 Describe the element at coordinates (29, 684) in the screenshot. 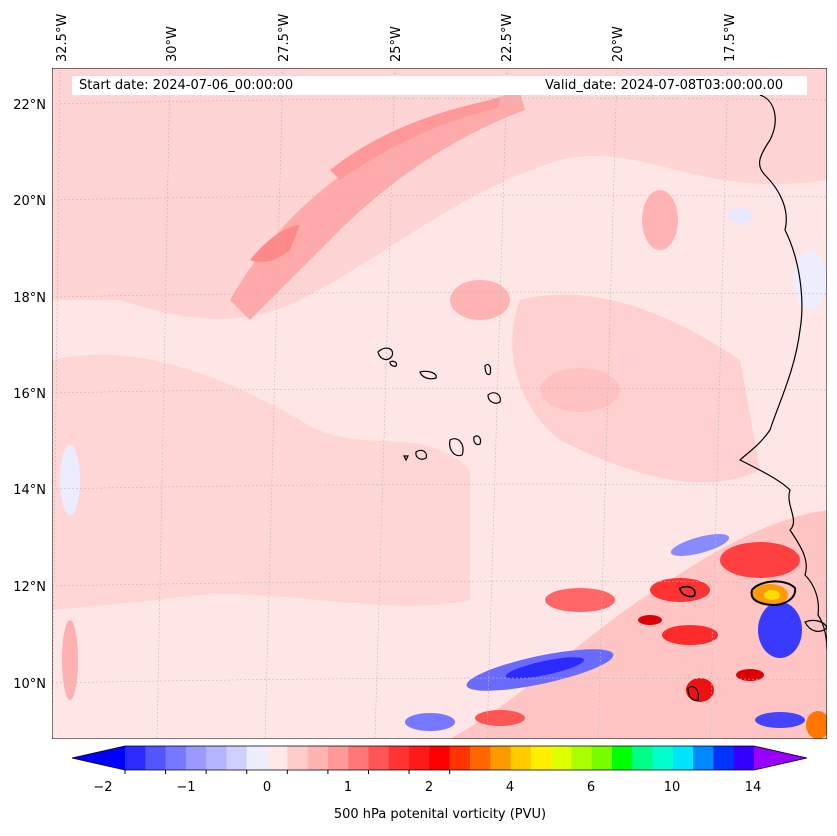

I see `lat-label: 10°N` at that location.